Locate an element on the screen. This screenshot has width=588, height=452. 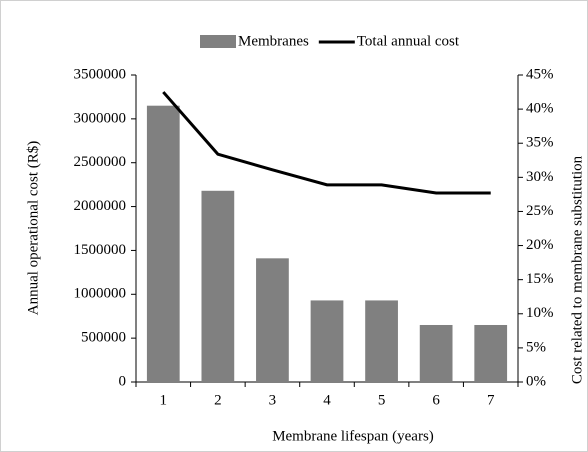
x-tick-label: 2 is located at coordinates (218, 400).